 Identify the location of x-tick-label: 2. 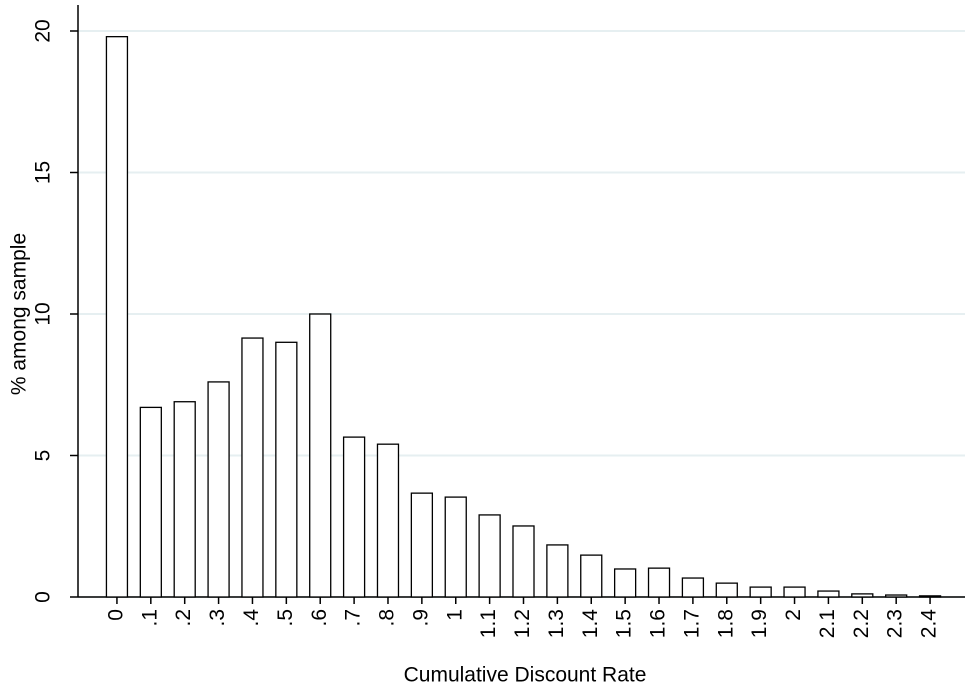
(793, 615).